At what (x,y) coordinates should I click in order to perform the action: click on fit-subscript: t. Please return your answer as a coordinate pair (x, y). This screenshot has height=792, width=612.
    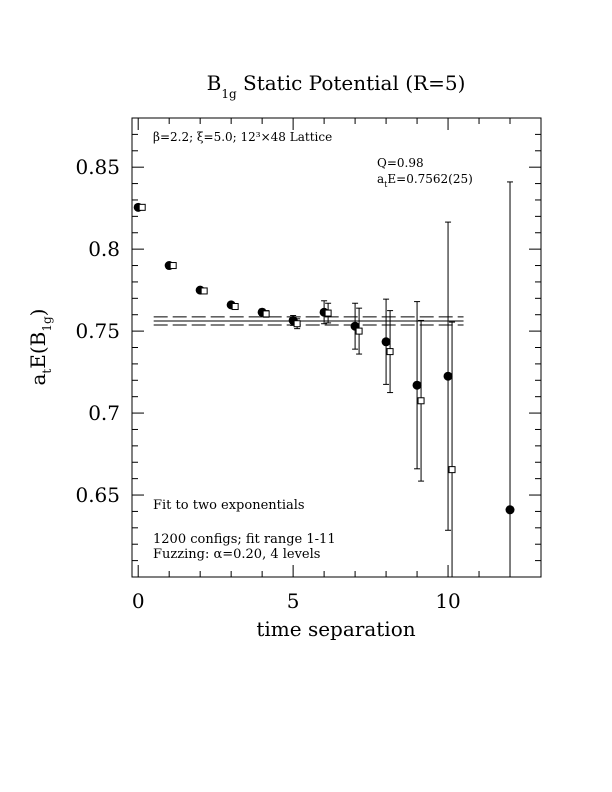
    Looking at the image, I should click on (386, 184).